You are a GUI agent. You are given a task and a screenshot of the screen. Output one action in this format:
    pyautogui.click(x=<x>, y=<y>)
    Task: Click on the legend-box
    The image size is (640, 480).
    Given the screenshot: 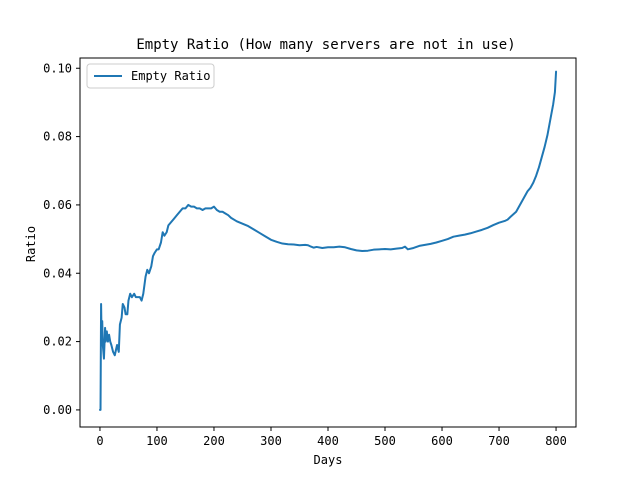 What is the action you would take?
    pyautogui.click(x=150, y=76)
    